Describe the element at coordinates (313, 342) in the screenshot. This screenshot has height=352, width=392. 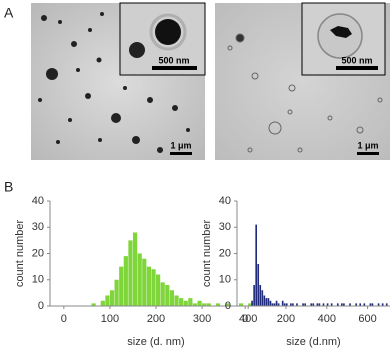
I see `x-axis-label: size (d.nm)` at that location.